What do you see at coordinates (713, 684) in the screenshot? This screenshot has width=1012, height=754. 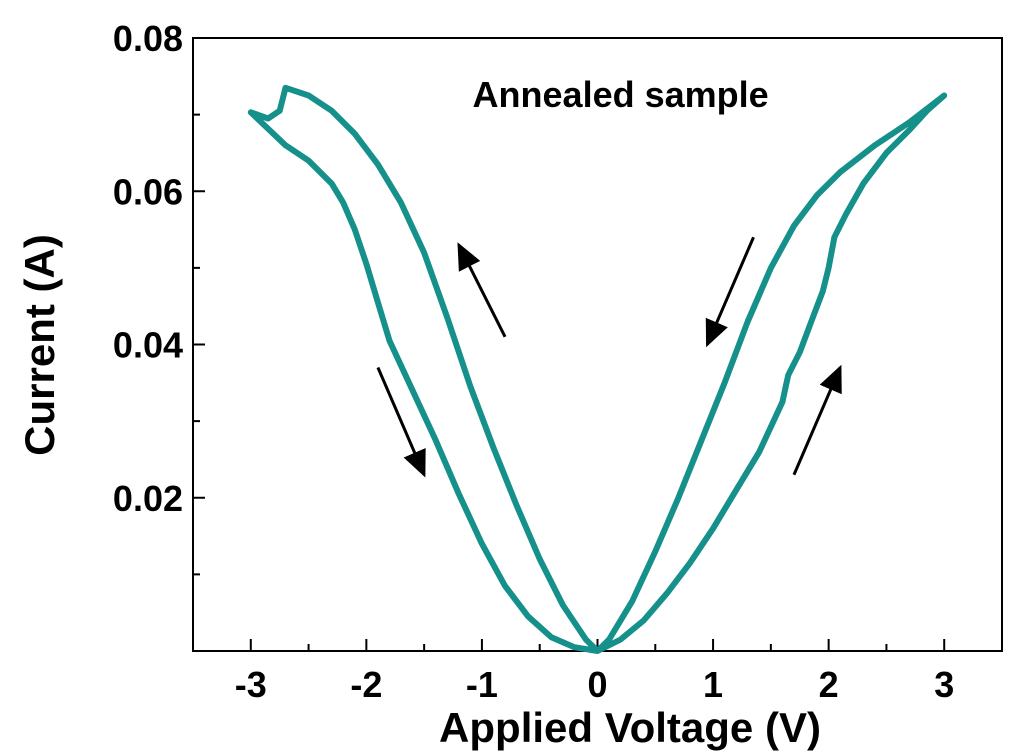 I see `x-tick-label: 1` at bounding box center [713, 684].